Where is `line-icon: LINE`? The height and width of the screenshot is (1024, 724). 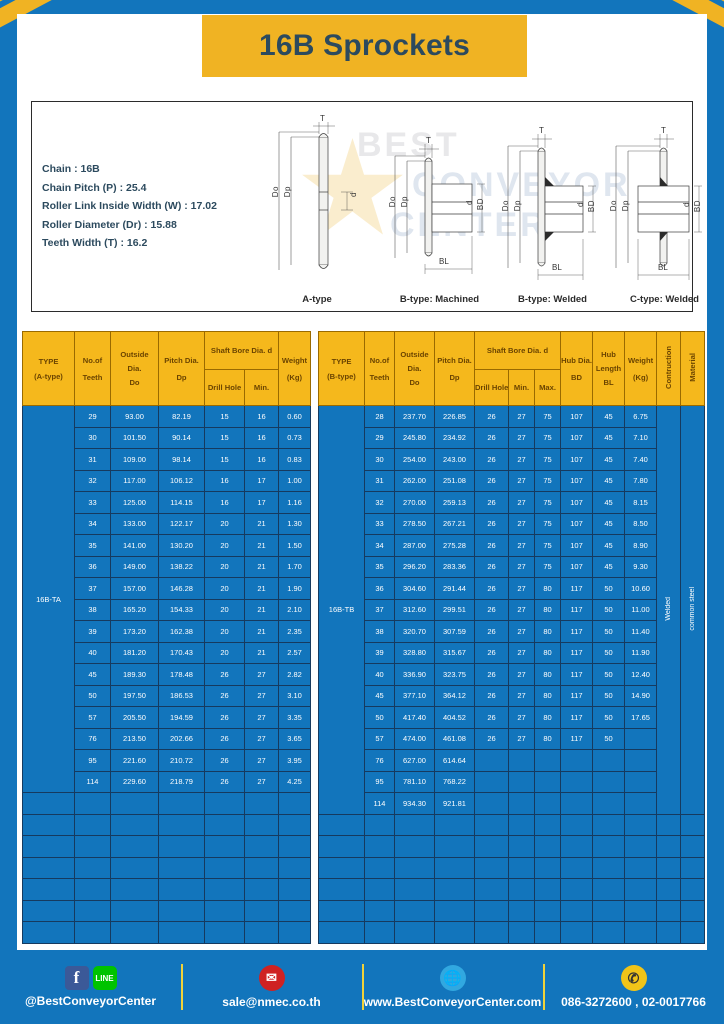 line-icon: LINE is located at coordinates (104, 978).